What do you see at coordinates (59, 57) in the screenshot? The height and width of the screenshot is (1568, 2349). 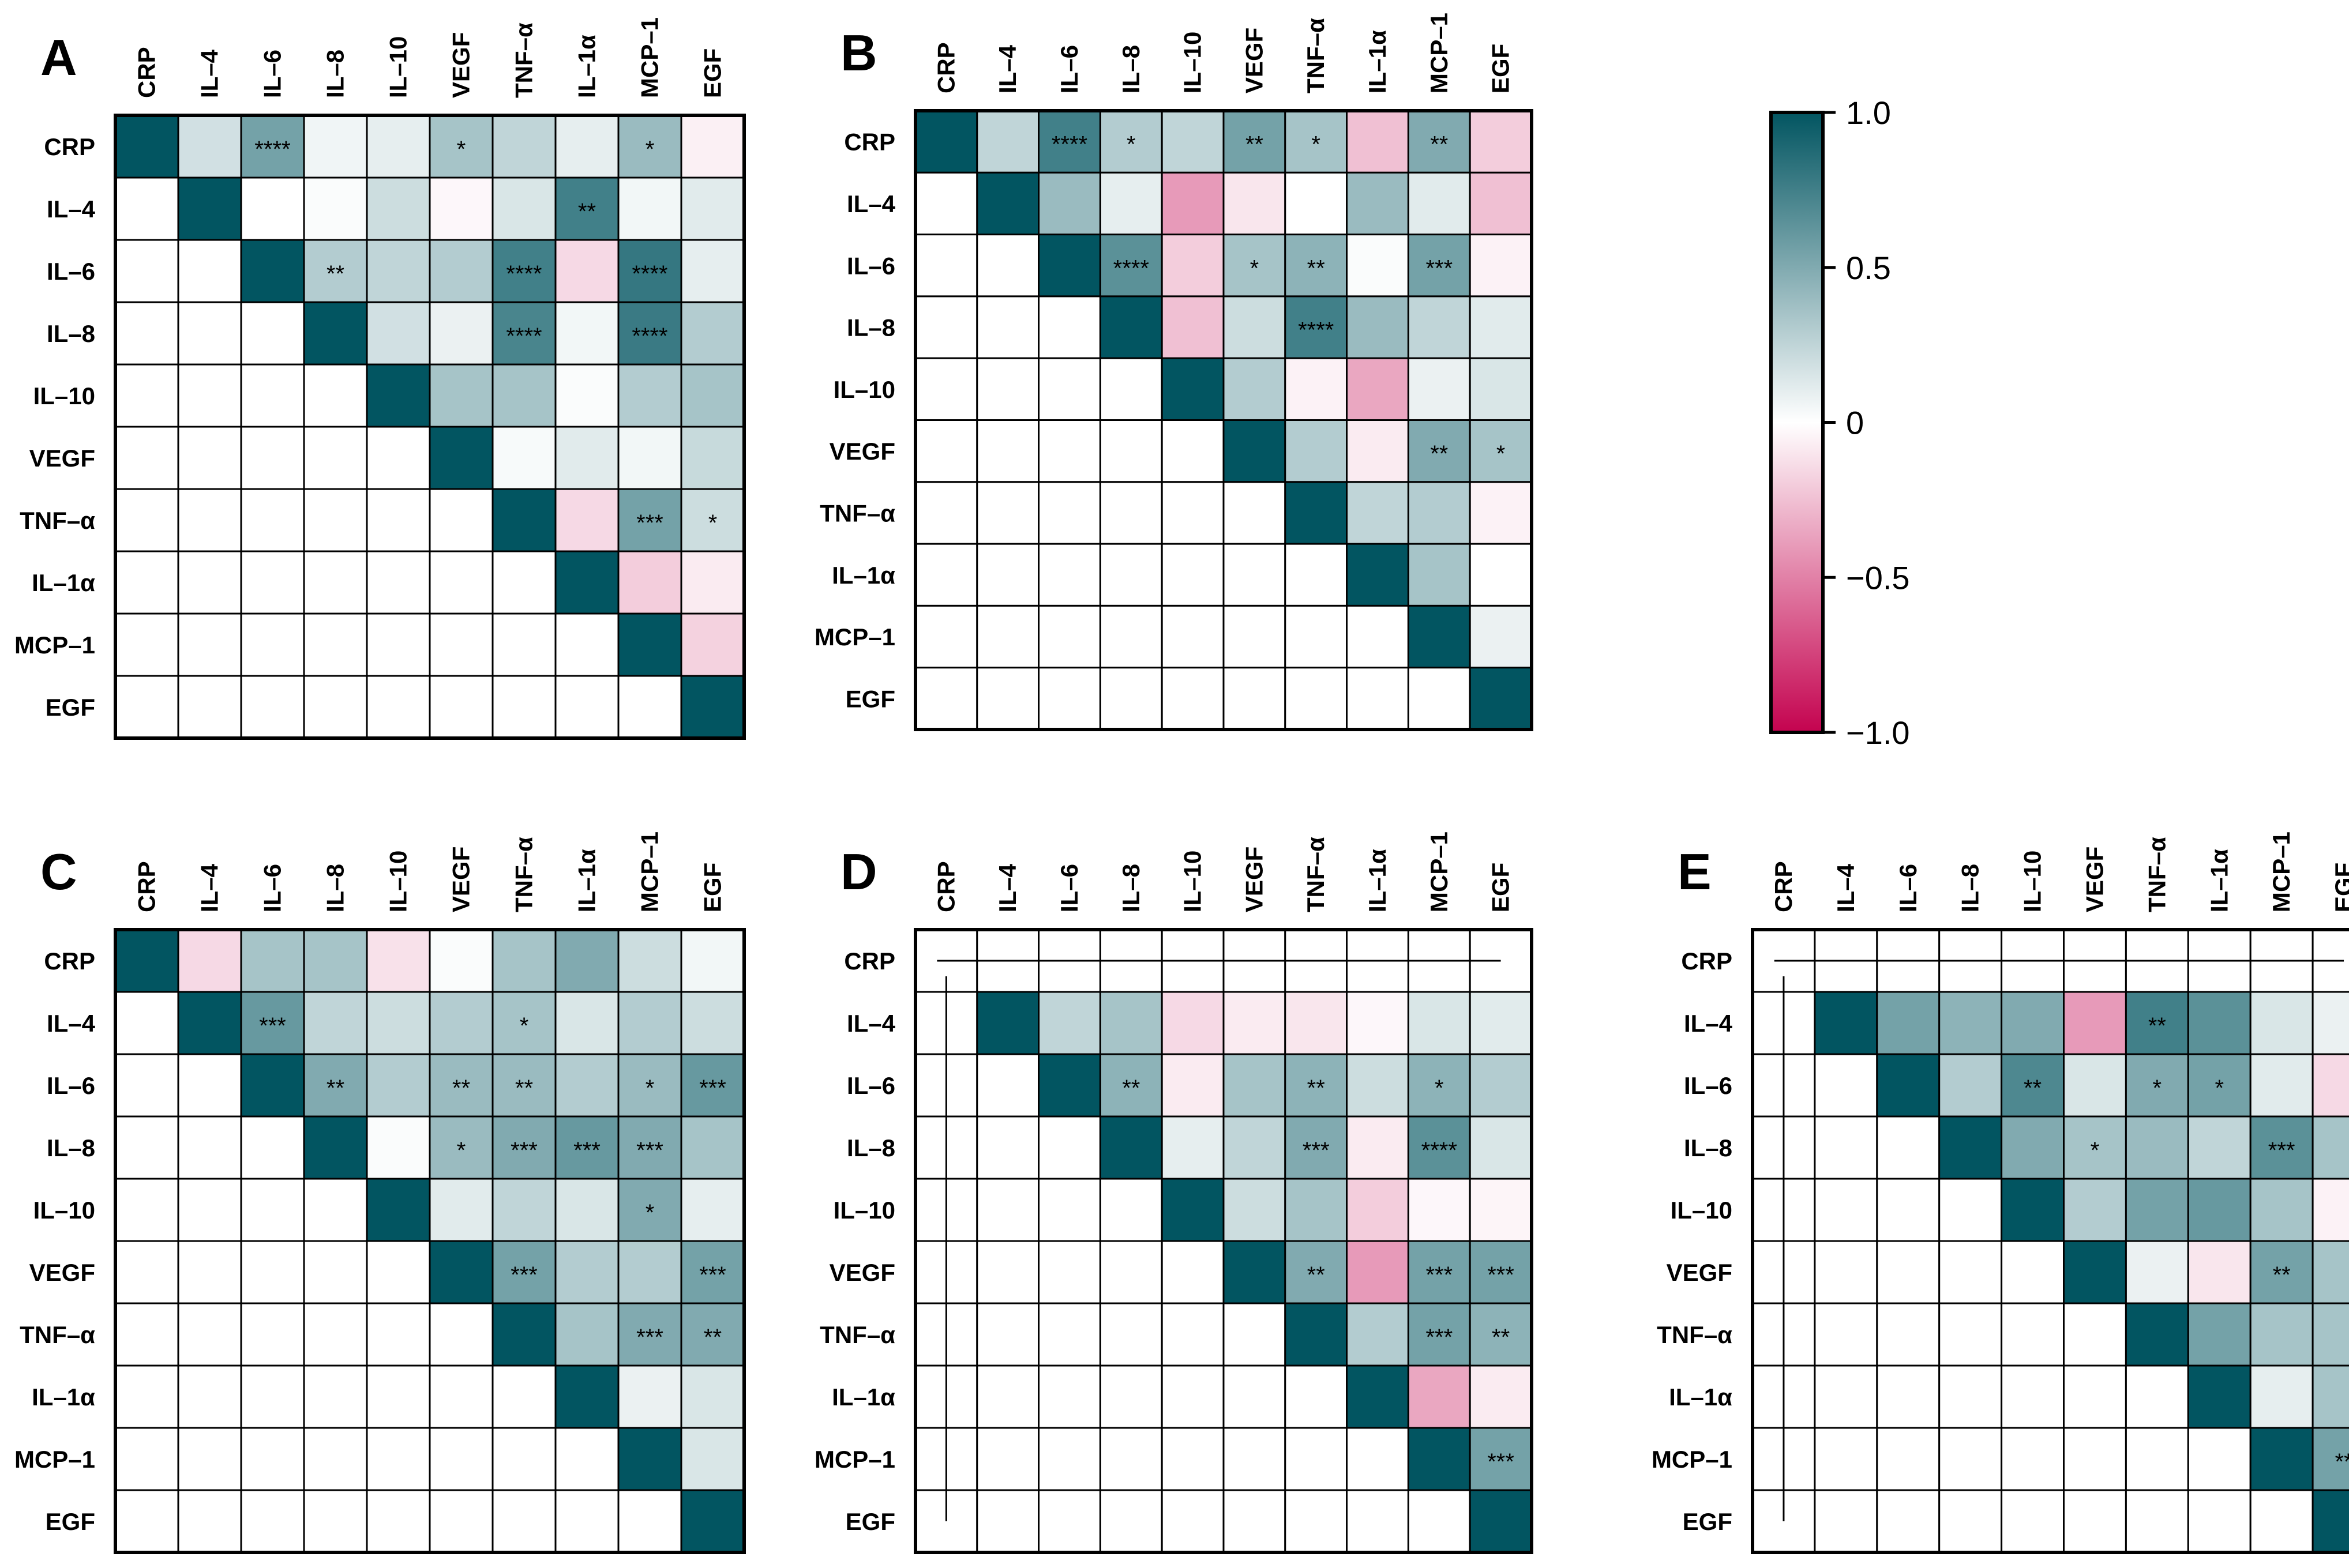 I see `panel-label: A` at bounding box center [59, 57].